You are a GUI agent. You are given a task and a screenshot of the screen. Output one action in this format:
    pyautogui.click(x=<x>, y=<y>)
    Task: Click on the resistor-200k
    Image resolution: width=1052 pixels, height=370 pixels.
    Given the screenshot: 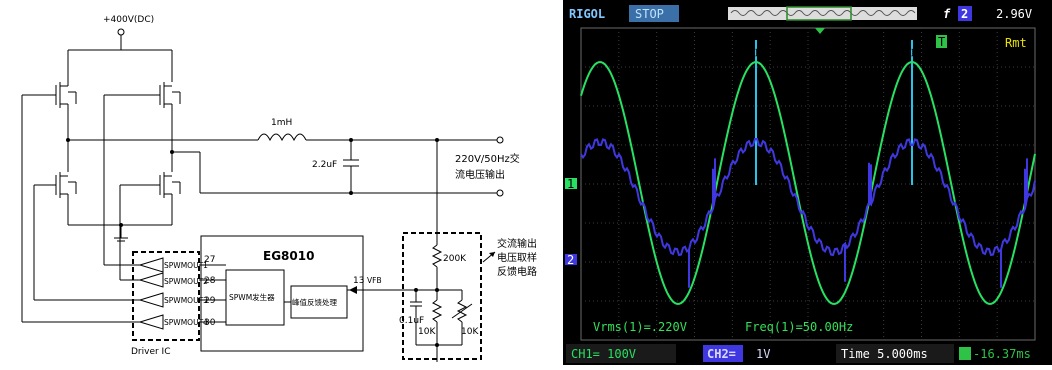 What is the action you would take?
    pyautogui.click(x=437, y=256)
    